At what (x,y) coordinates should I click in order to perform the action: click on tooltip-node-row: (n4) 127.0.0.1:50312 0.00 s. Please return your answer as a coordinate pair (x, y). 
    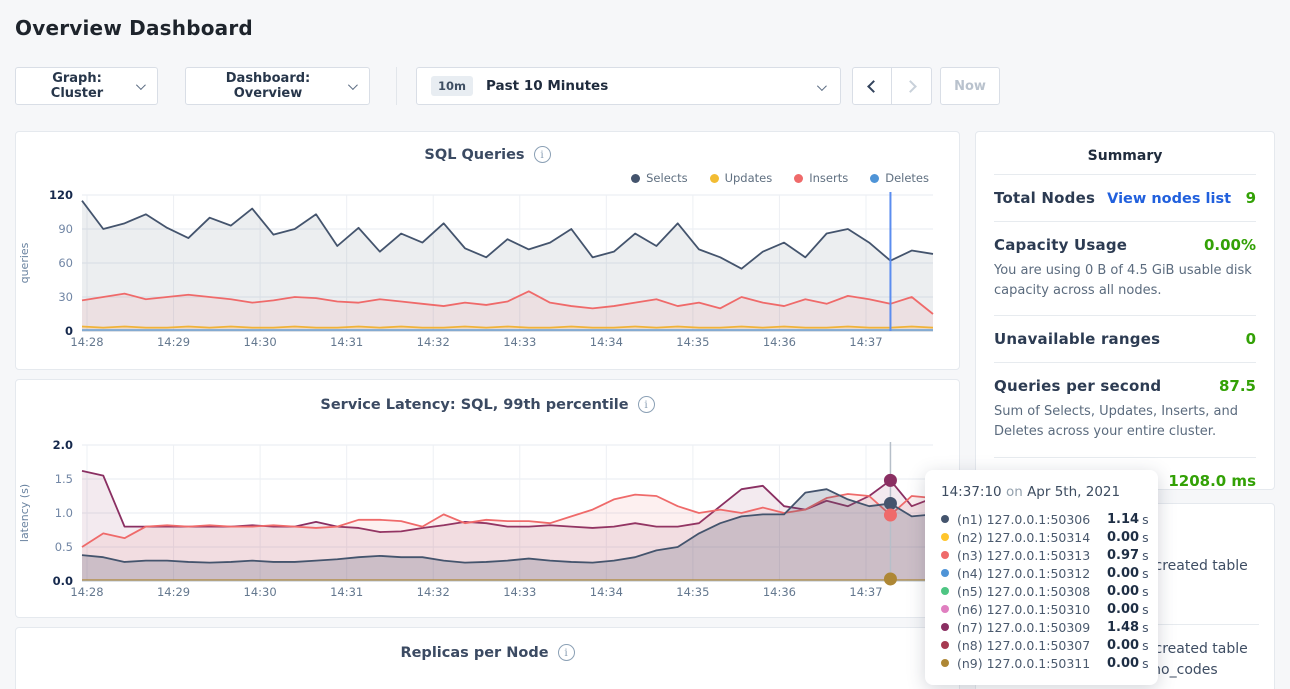
    Looking at the image, I should click on (1045, 573).